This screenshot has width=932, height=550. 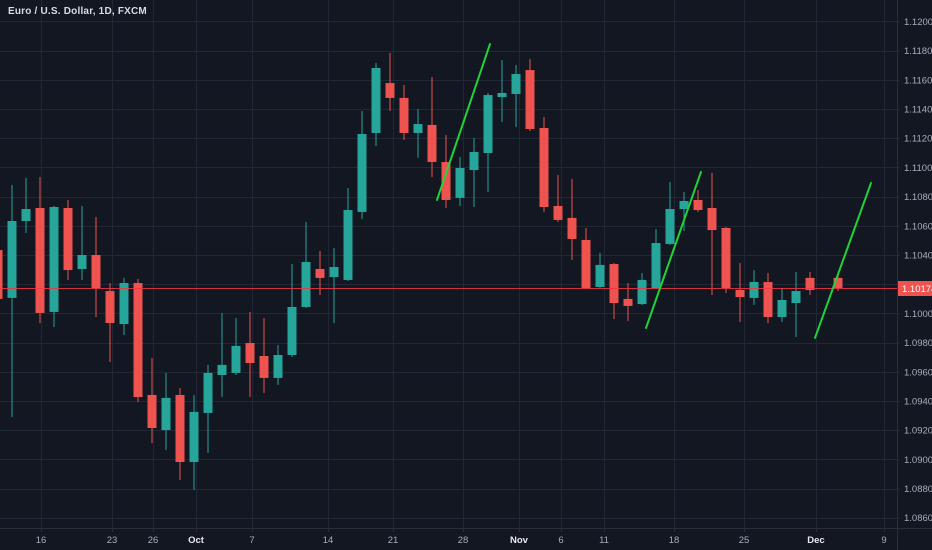 What do you see at coordinates (918, 139) in the screenshot?
I see `price-axis-label: 1.11200` at bounding box center [918, 139].